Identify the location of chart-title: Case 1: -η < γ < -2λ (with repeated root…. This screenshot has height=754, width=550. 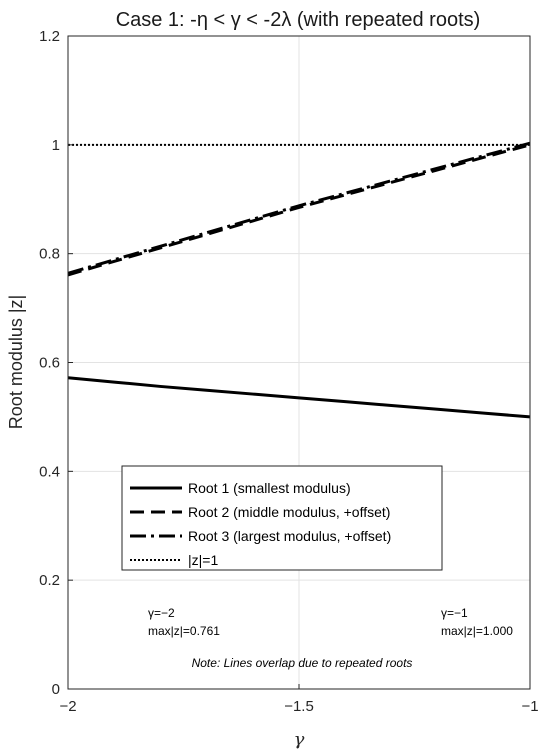
(298, 20).